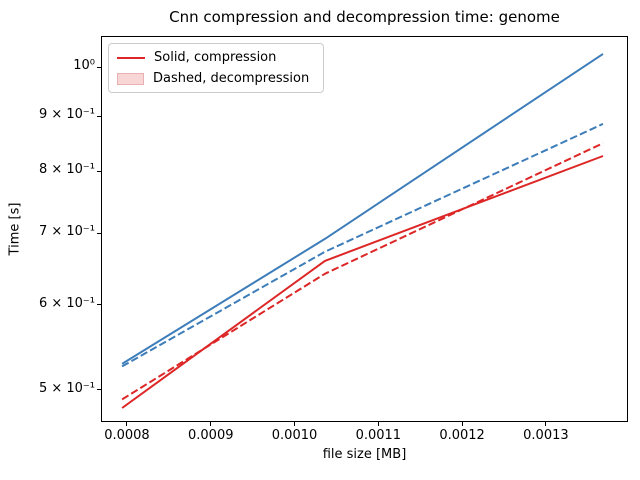  I want to click on legend-label: Solid, compression, so click(215, 57).